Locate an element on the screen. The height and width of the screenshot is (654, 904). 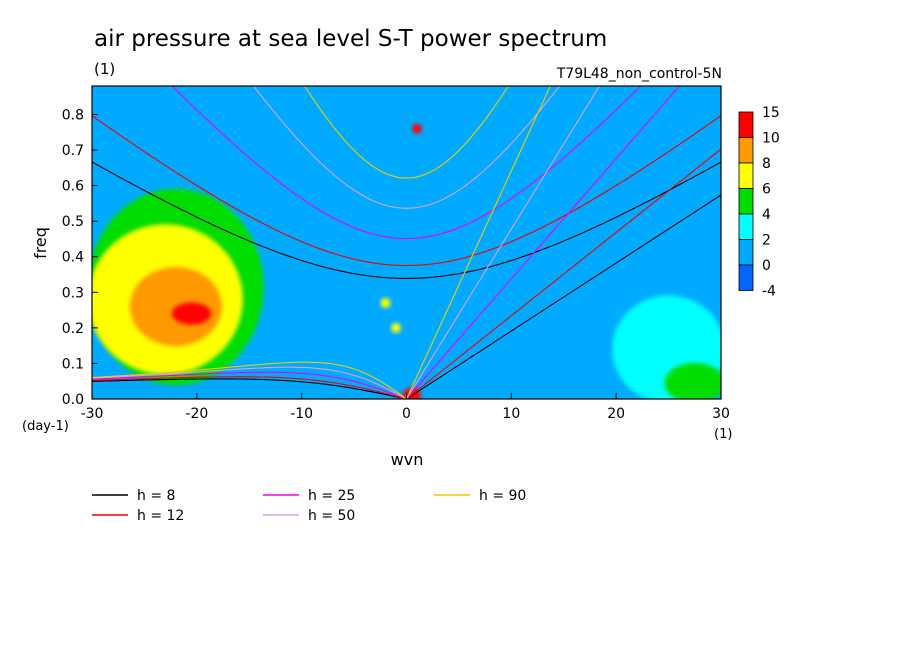
colorbar-level-label: 15 is located at coordinates (771, 113).